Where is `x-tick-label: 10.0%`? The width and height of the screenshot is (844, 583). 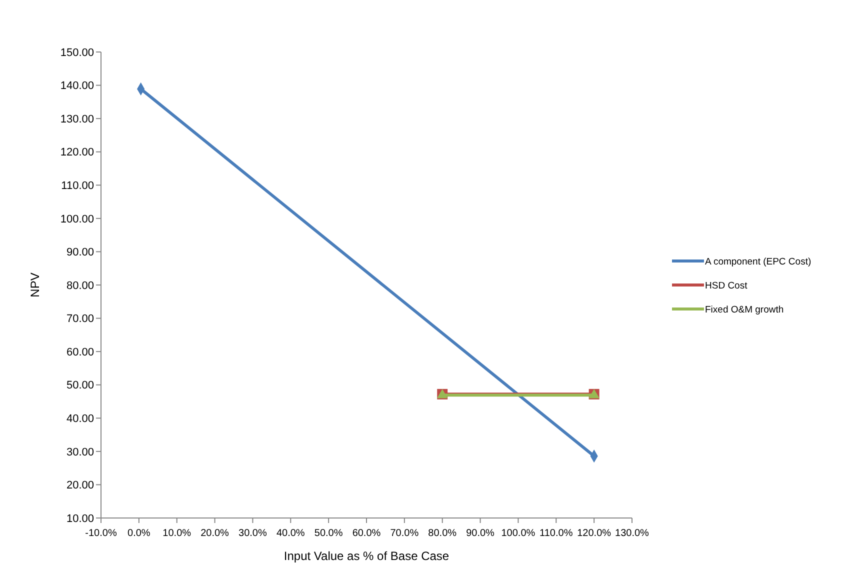
x-tick-label: 10.0% is located at coordinates (177, 533).